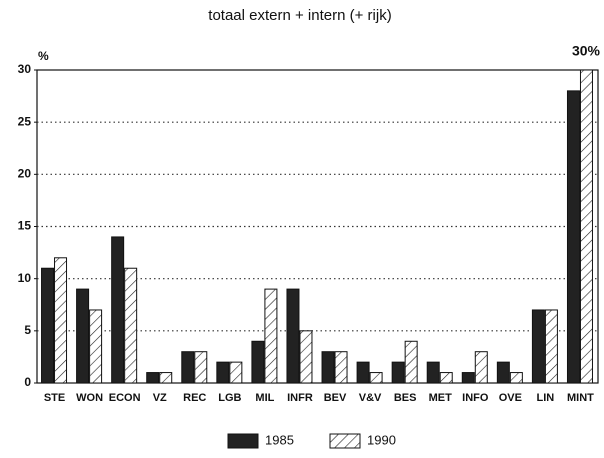 This screenshot has height=458, width=604. I want to click on x-tick-label: REC, so click(194, 398).